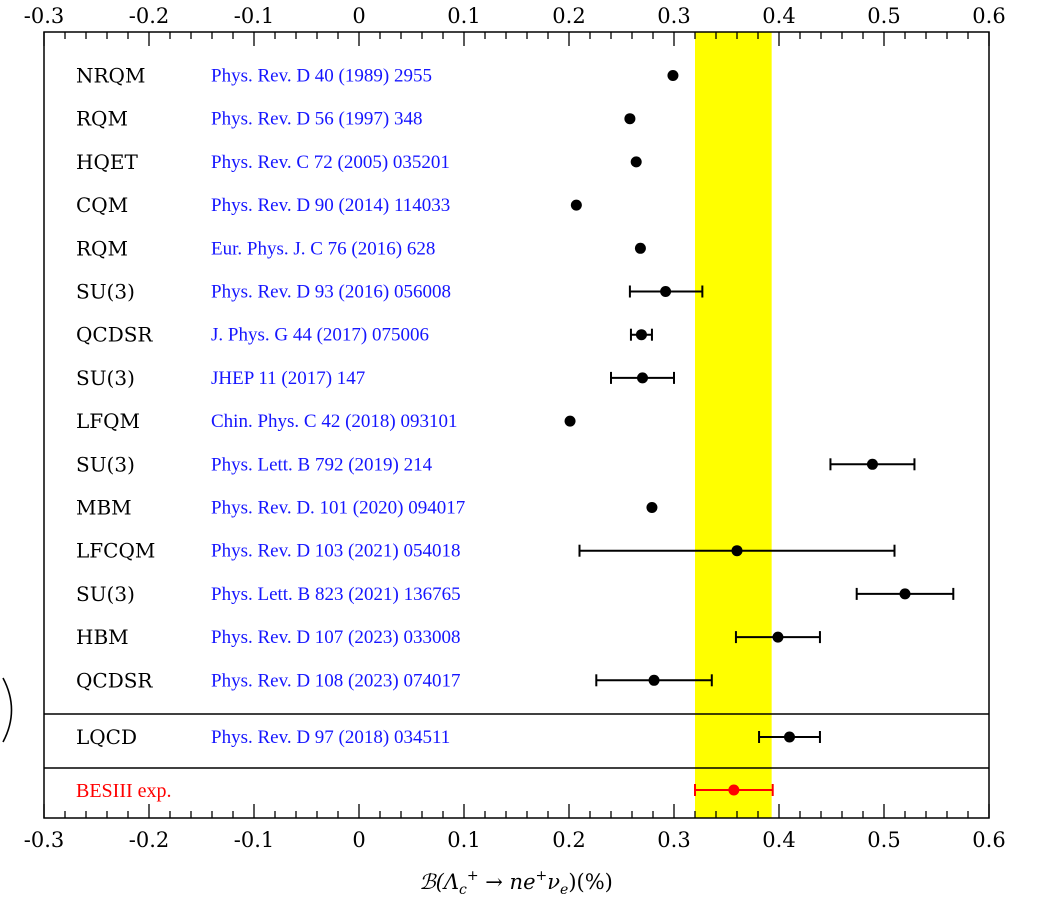 The height and width of the screenshot is (901, 1040). What do you see at coordinates (590, 882) in the screenshot?
I see `axis-title-part: )(%)` at bounding box center [590, 882].